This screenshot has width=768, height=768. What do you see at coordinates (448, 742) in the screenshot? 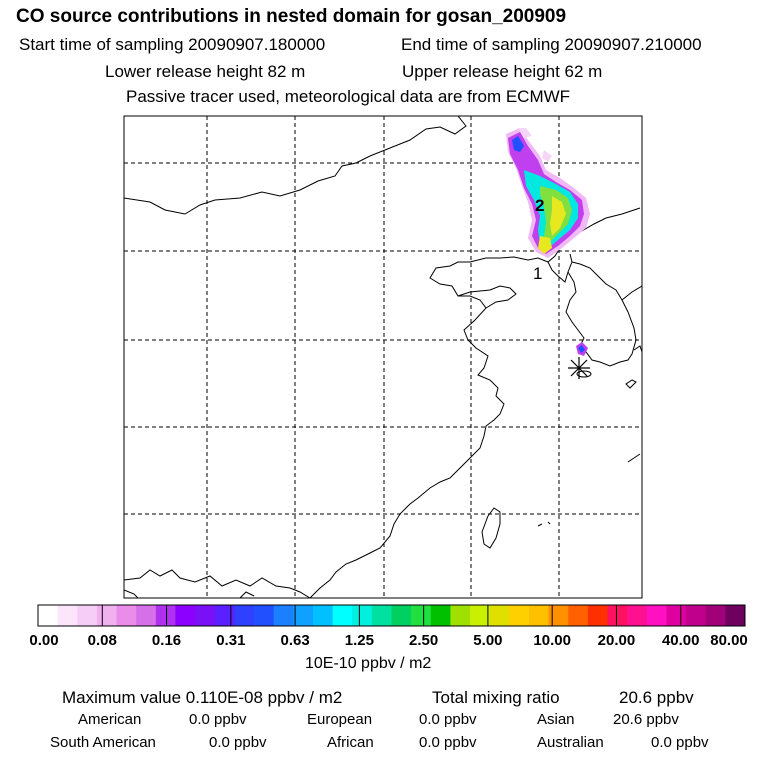
I see `region-african-value: 0.0 ppbv` at bounding box center [448, 742].